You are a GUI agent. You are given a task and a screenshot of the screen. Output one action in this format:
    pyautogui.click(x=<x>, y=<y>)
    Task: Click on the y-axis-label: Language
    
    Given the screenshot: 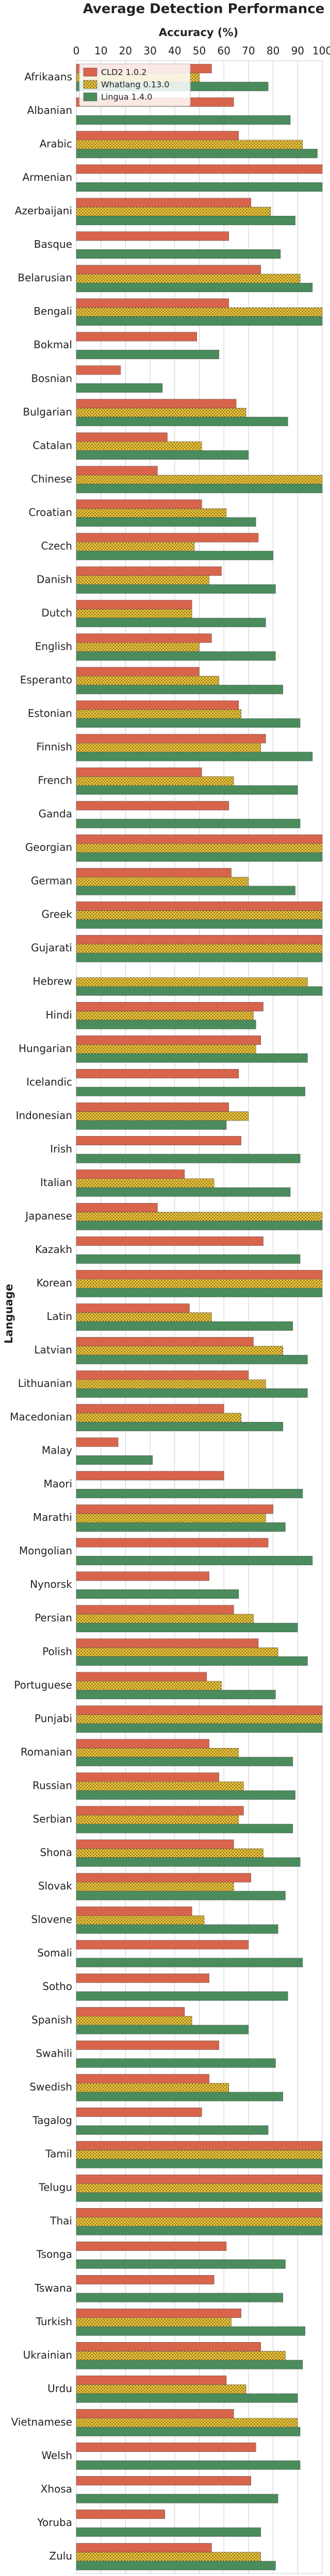 What is the action you would take?
    pyautogui.click(x=9, y=1314)
    